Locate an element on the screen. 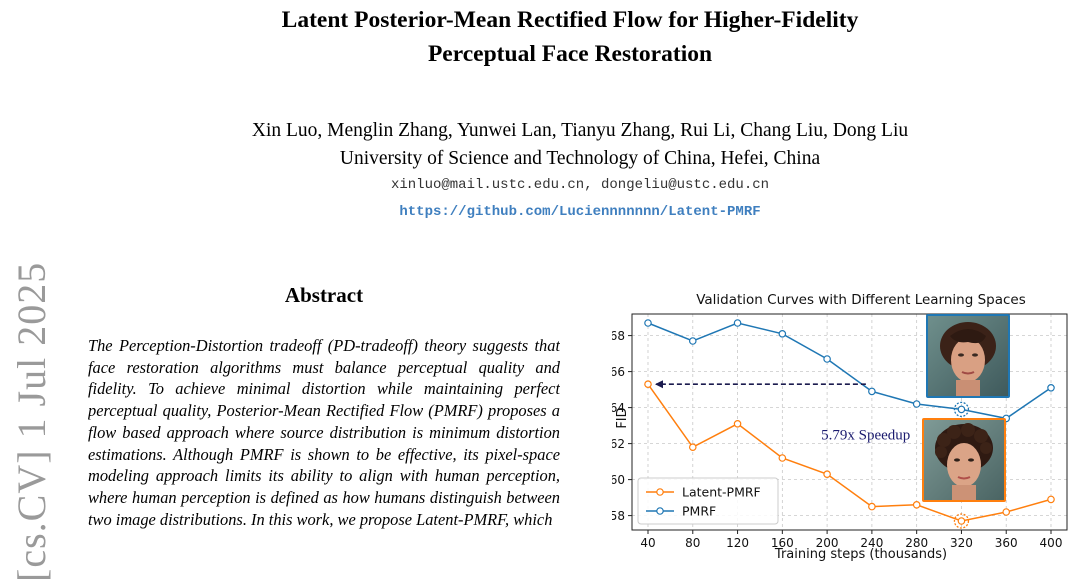 The image size is (1074, 582). x-tick-label: 80 is located at coordinates (692, 543).